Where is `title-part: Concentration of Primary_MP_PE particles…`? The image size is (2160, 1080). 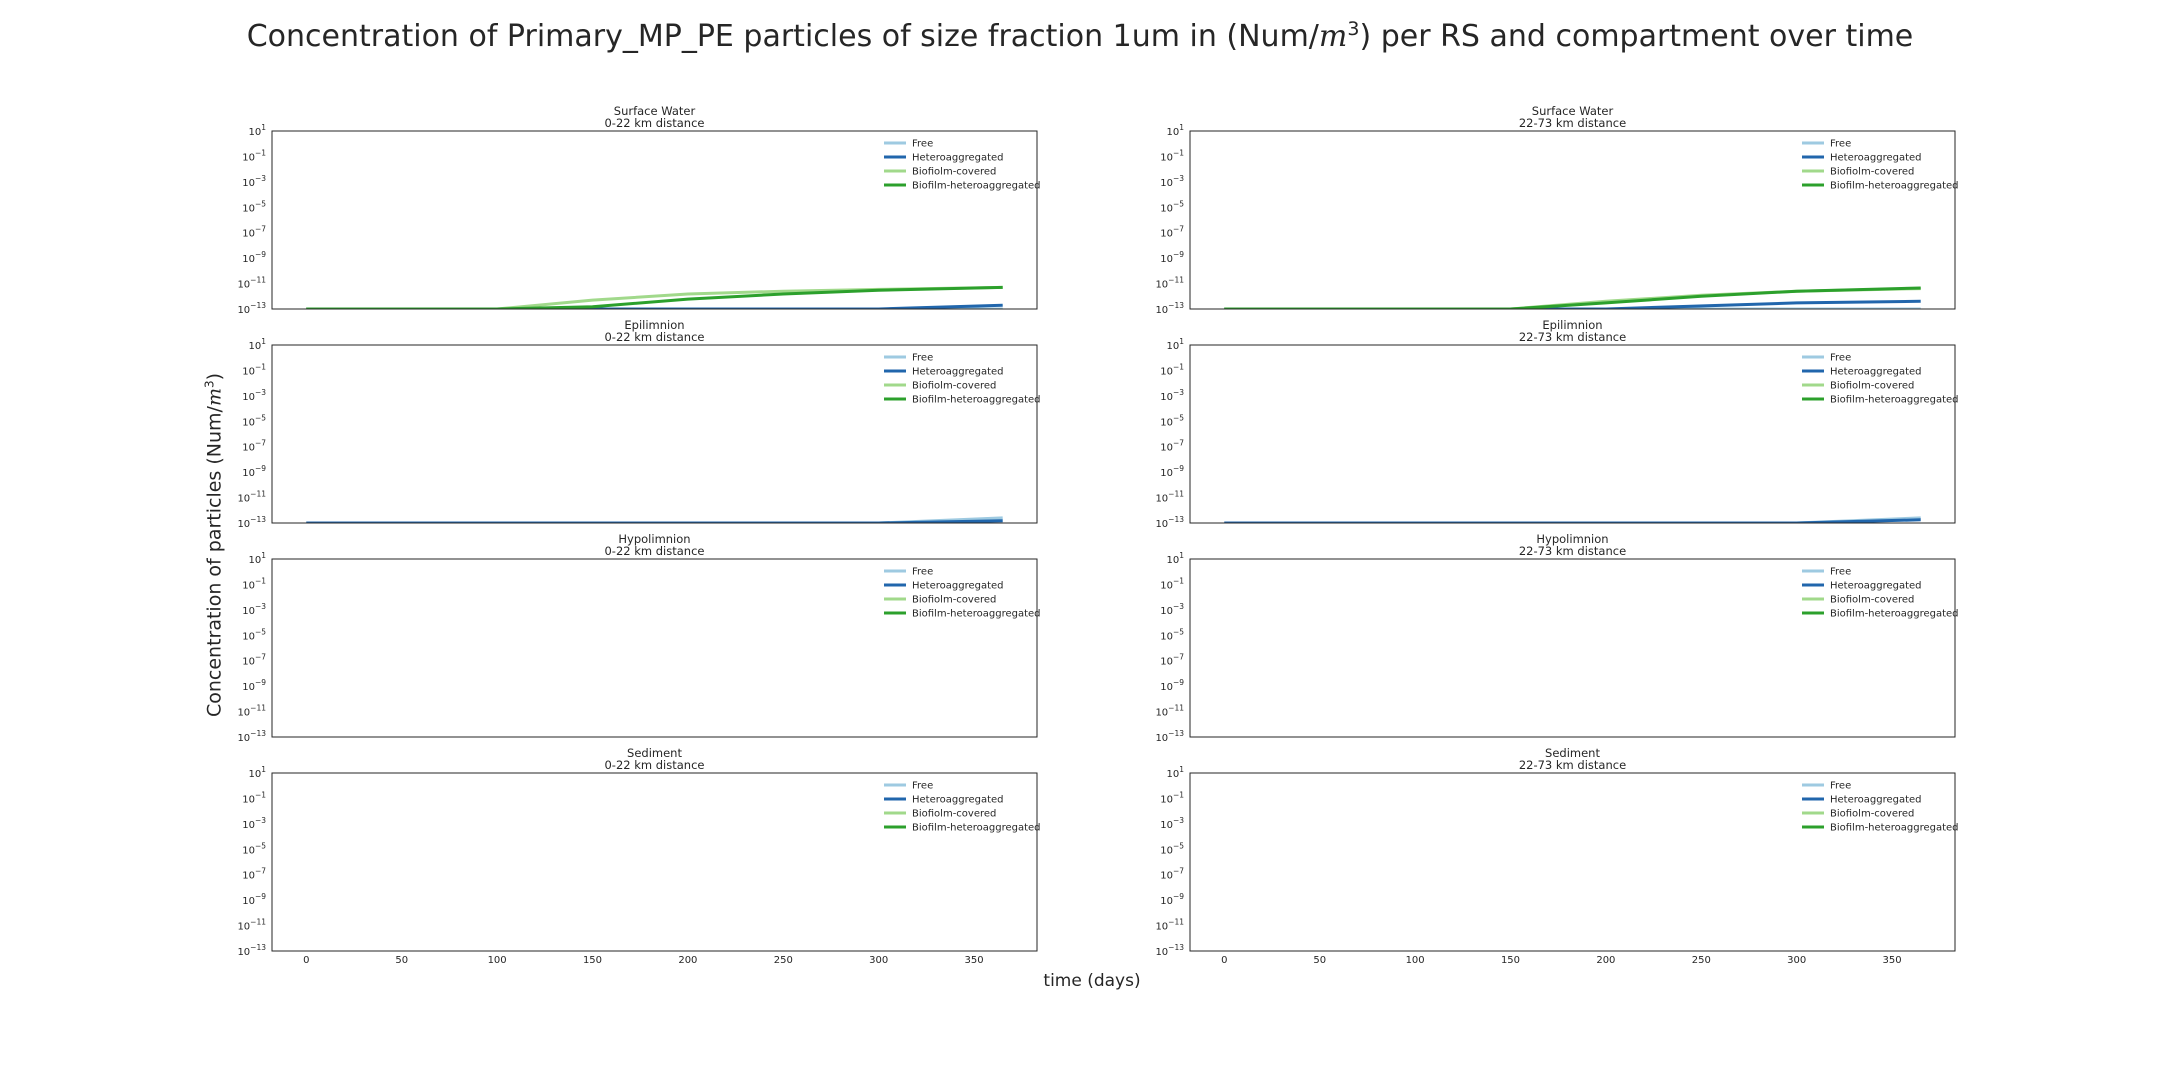
title-part: Concentration of Primary_MP_PE particles… is located at coordinates (782, 36).